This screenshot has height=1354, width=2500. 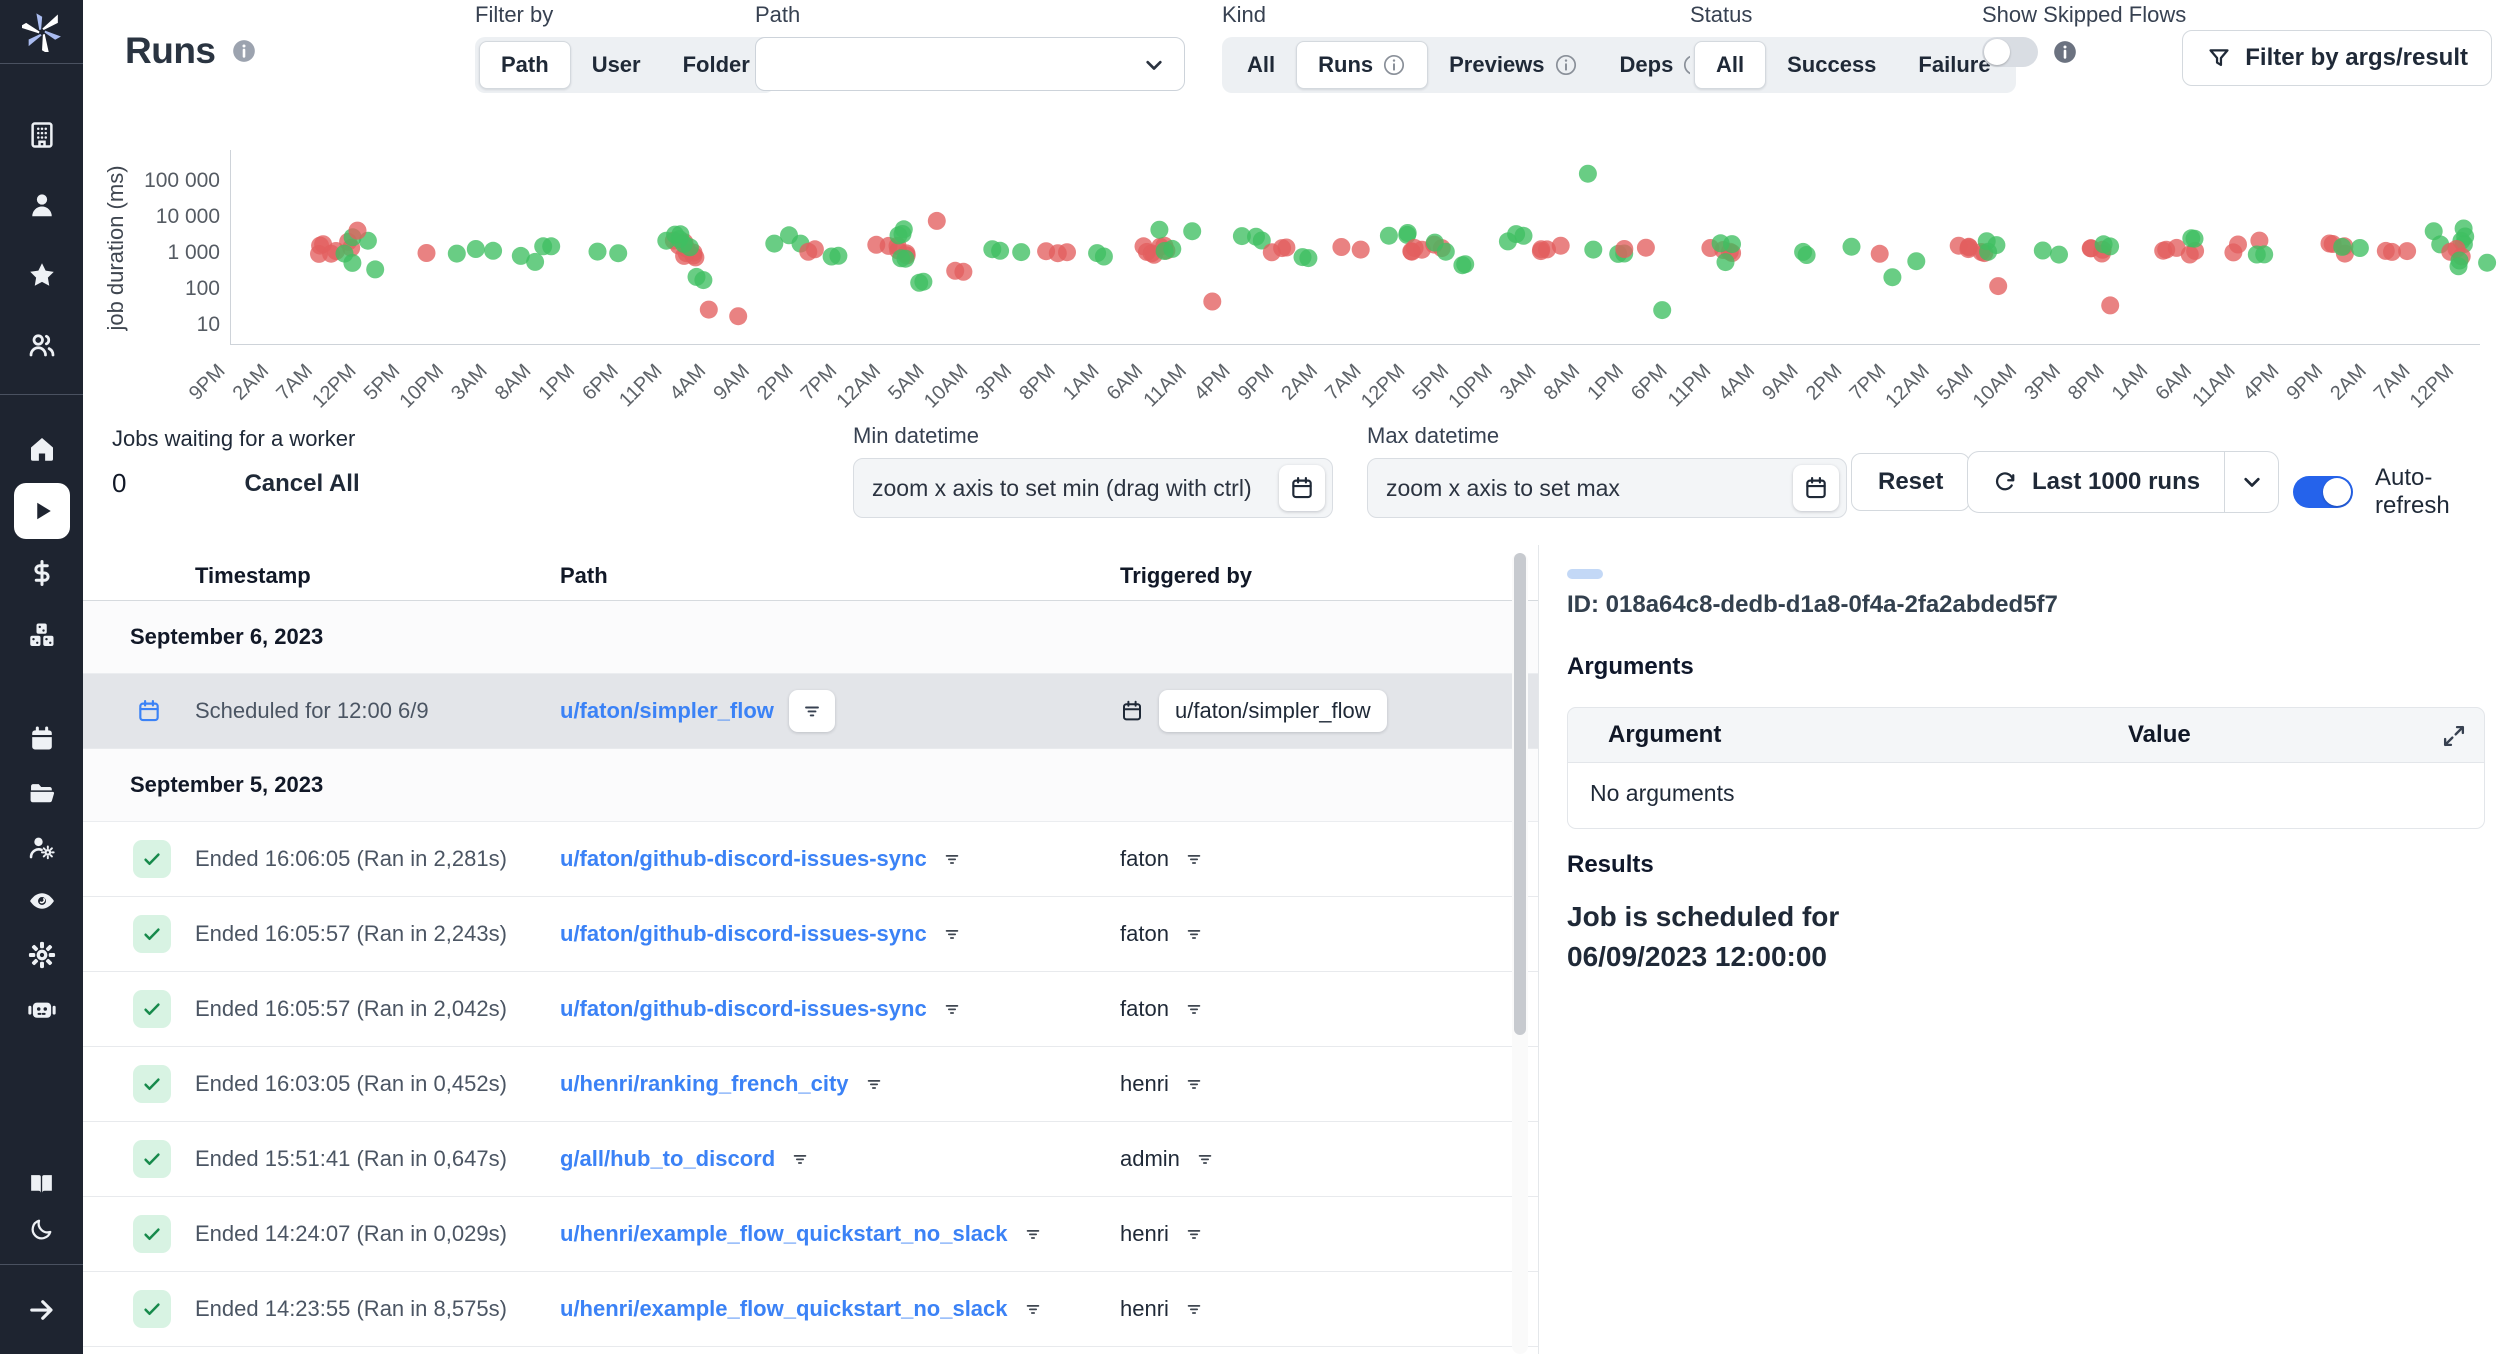 What do you see at coordinates (1911, 482) in the screenshot?
I see `reset-button: Reset` at bounding box center [1911, 482].